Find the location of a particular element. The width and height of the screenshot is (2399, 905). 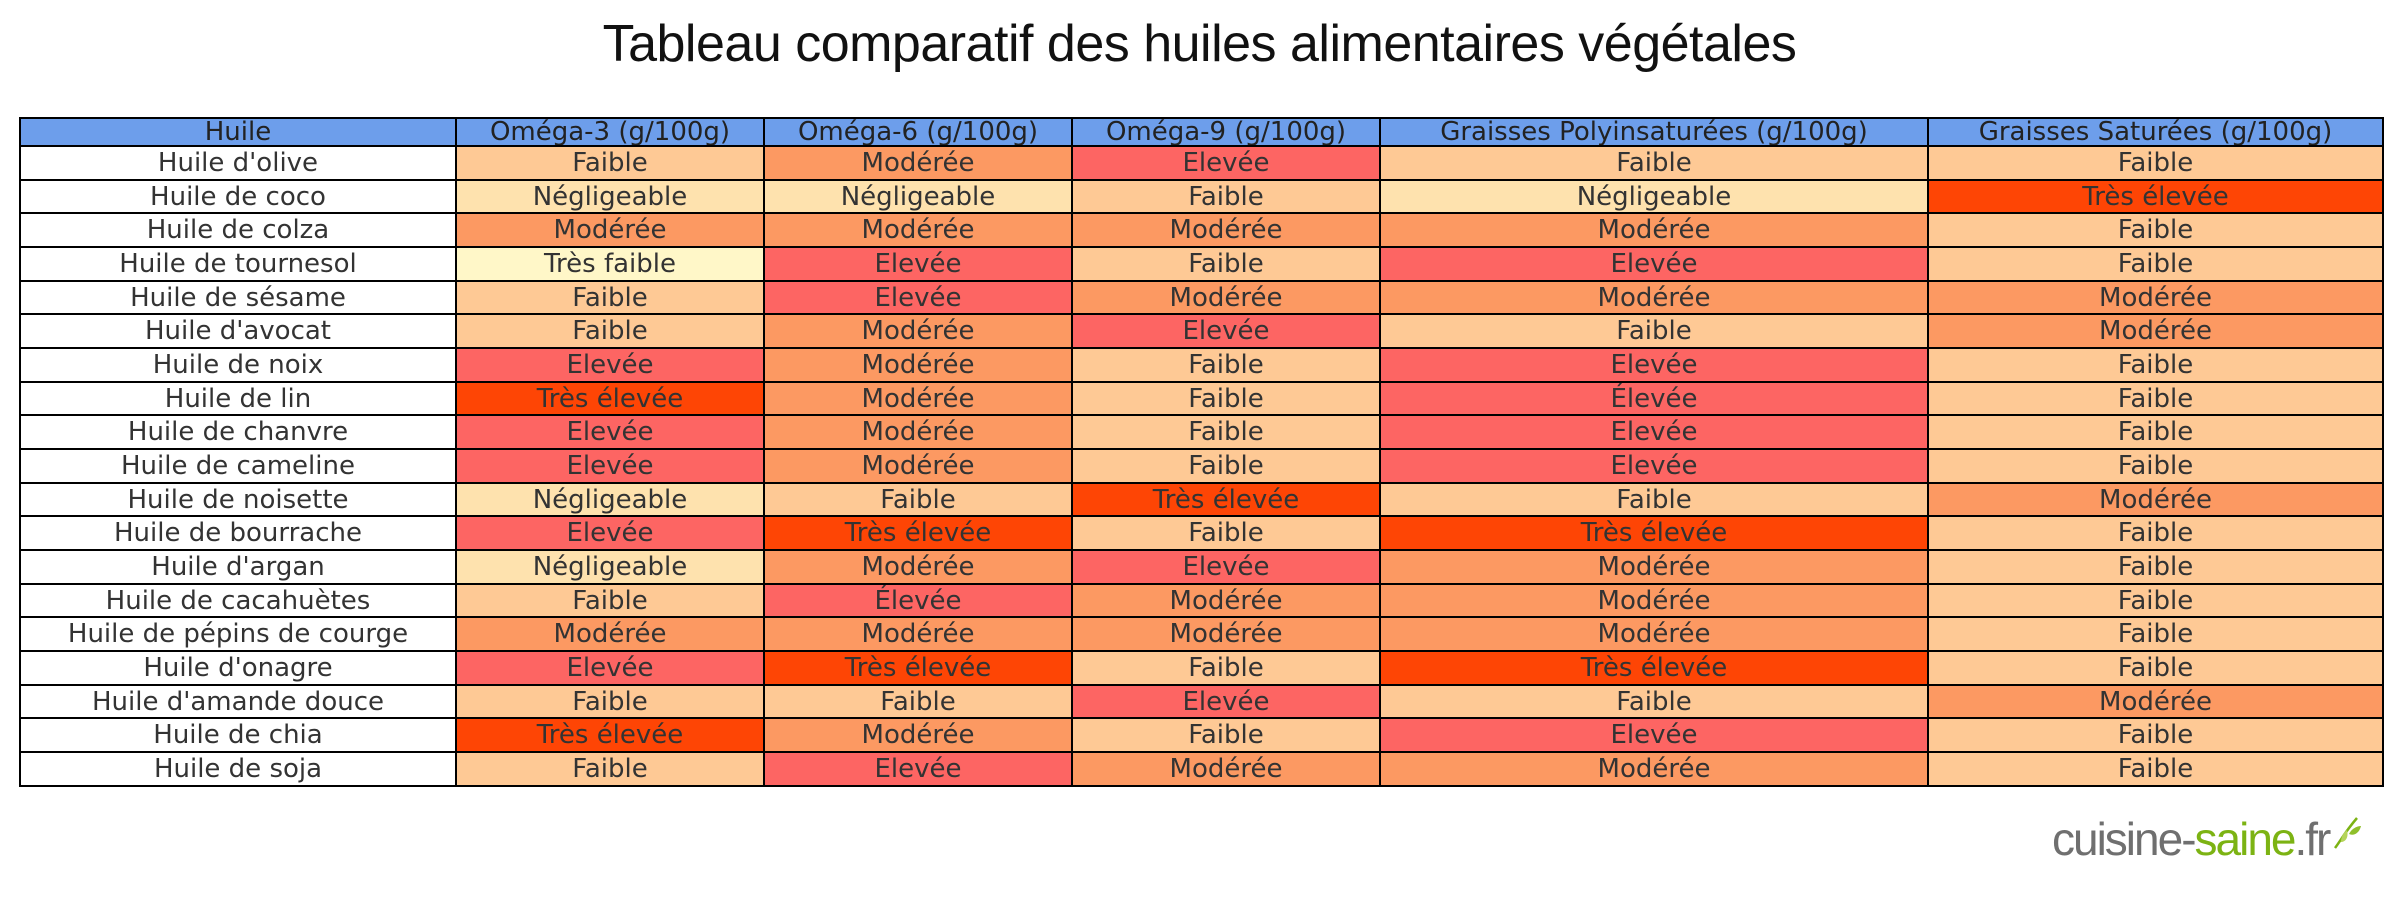

logo-text-fr: .fr is located at coordinates (2312, 839).